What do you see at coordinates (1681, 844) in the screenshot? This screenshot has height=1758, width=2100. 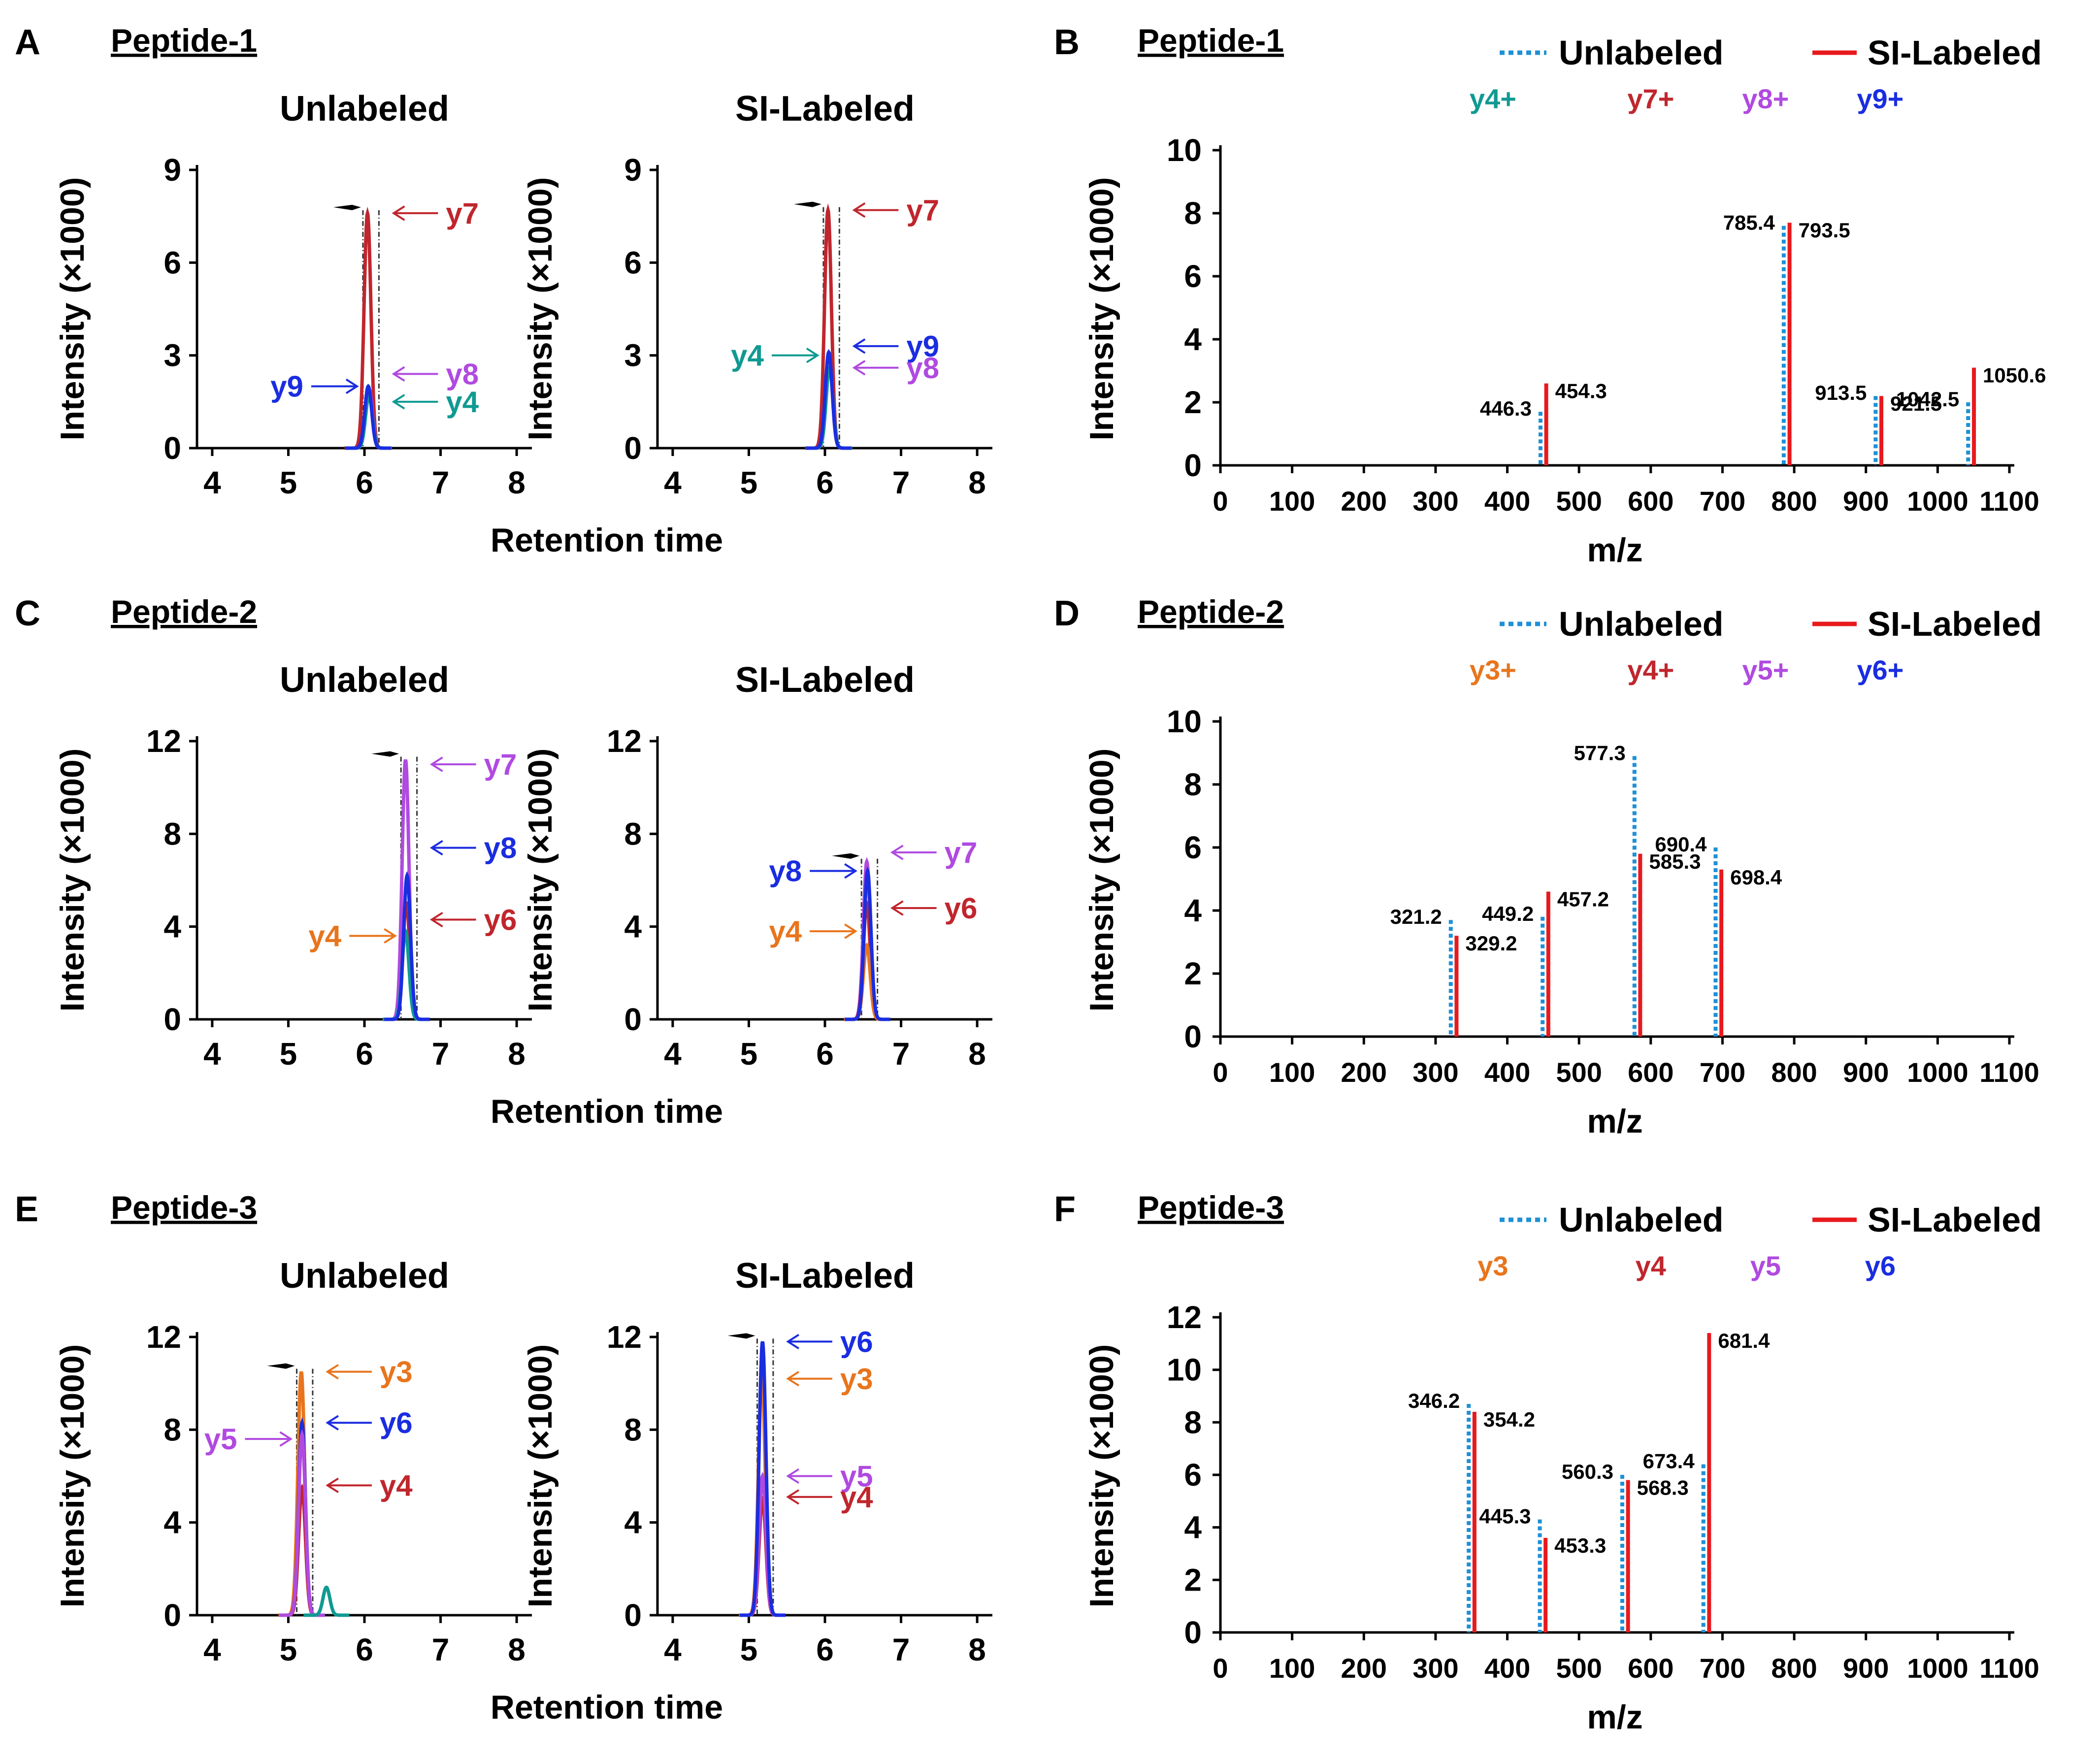 I see `peak-mz-label: 690.4` at bounding box center [1681, 844].